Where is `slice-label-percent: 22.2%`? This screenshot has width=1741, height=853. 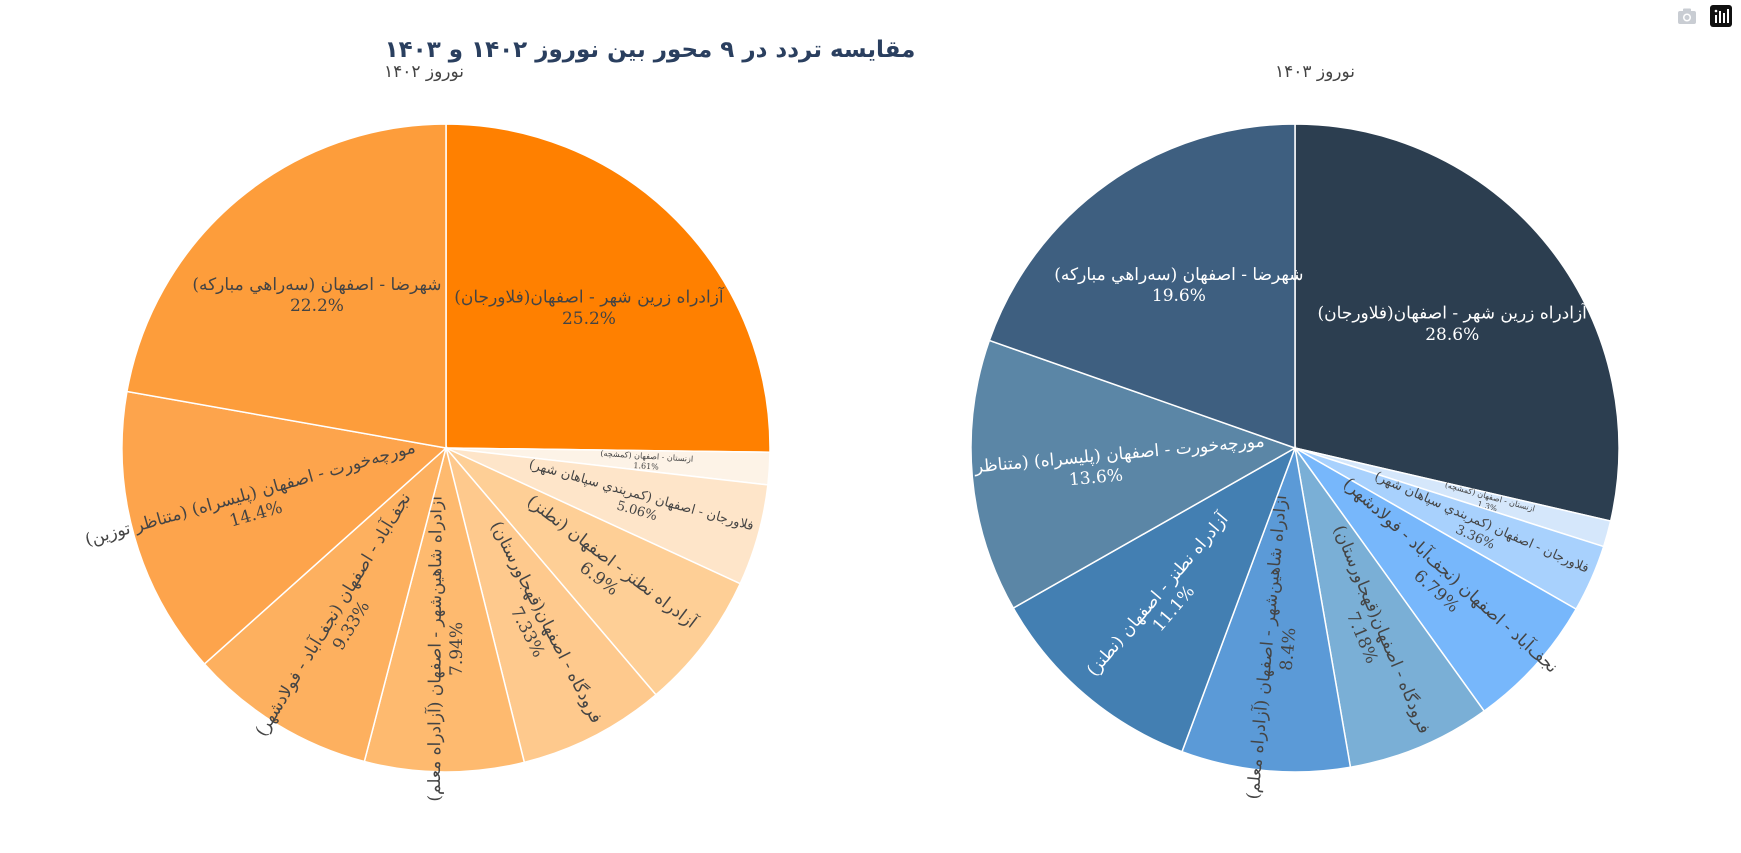
slice-label-percent: 22.2% is located at coordinates (317, 306).